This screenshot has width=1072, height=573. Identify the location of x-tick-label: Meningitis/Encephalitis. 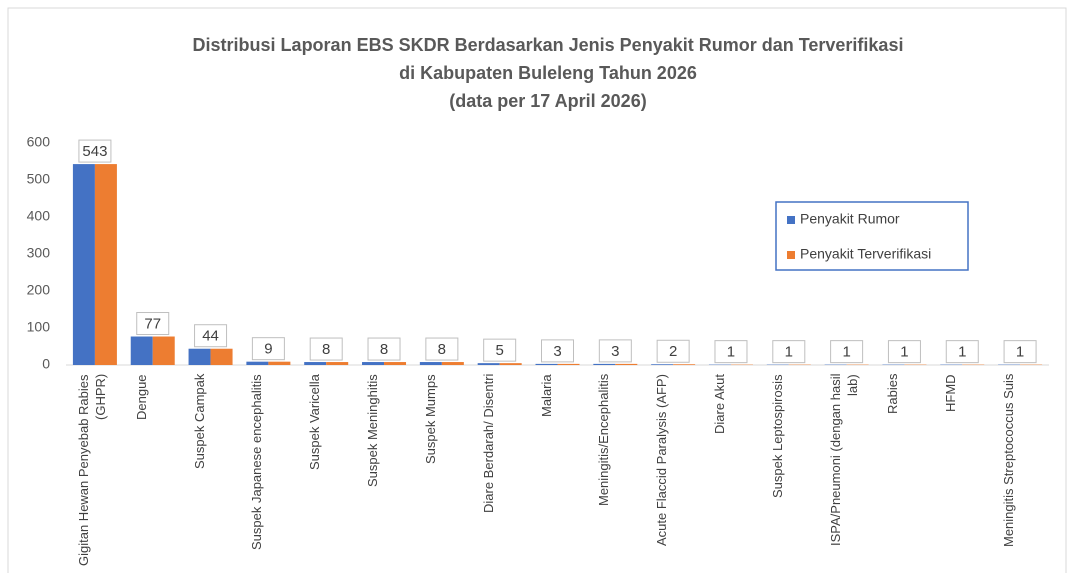
(604, 440).